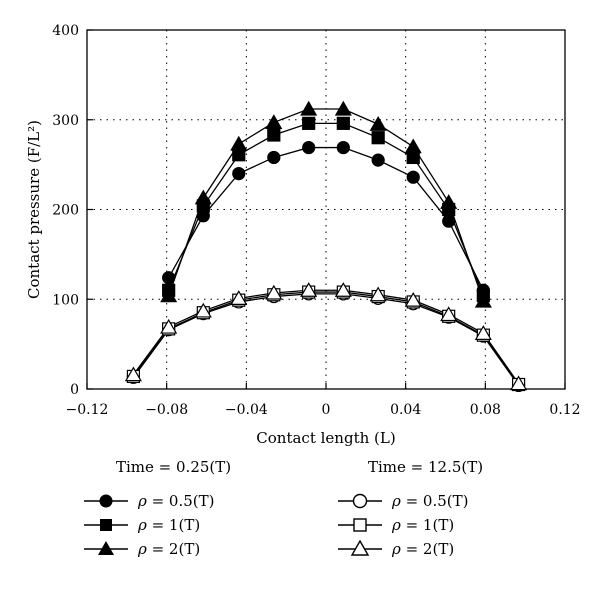 The width and height of the screenshot is (600, 591). I want to click on x-tick-label: −0.12, so click(87, 410).